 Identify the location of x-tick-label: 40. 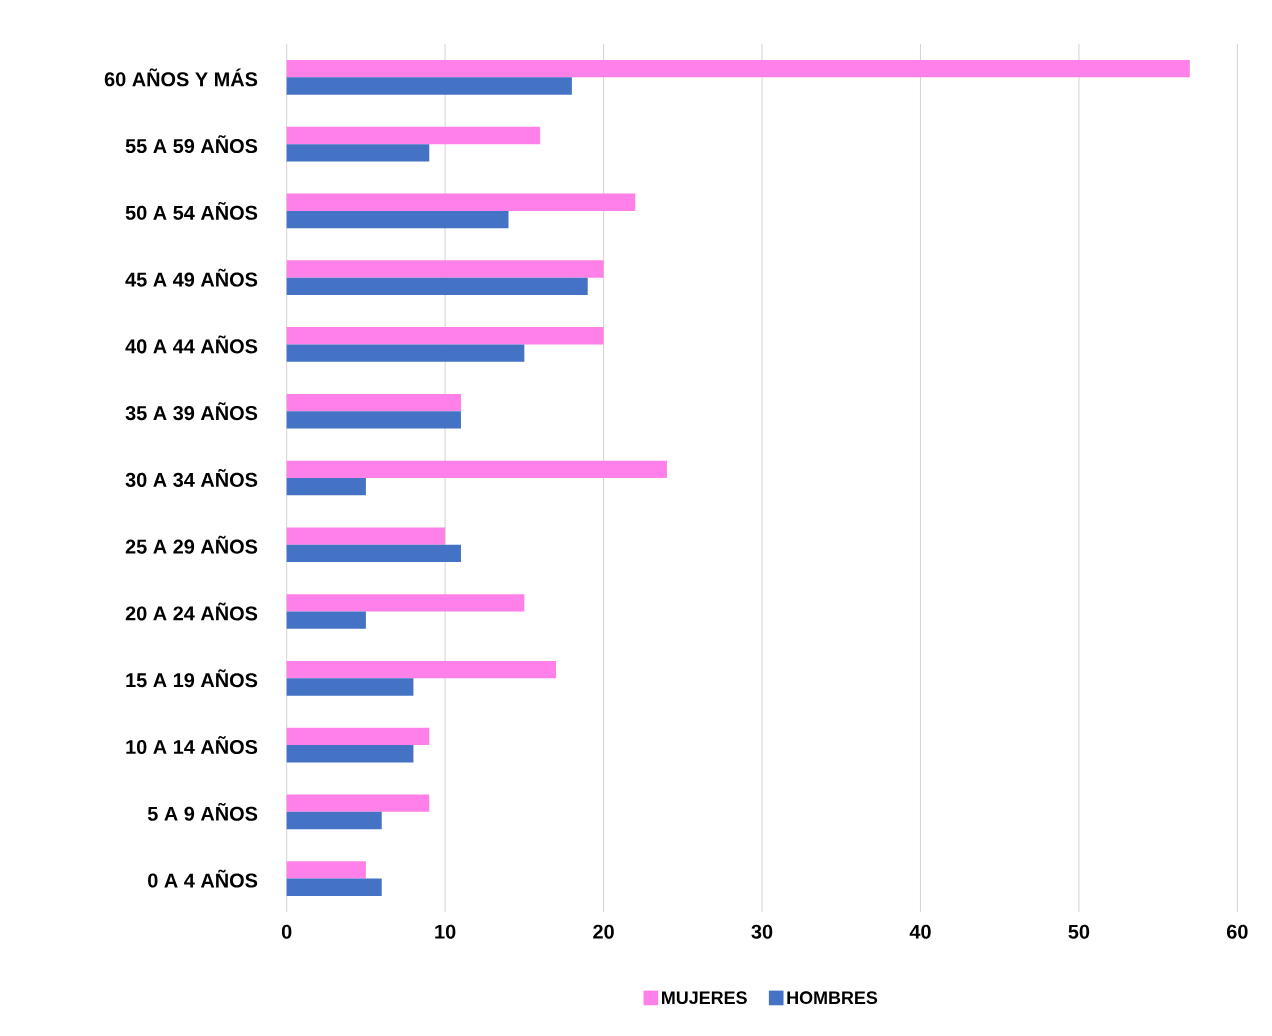
(920, 931).